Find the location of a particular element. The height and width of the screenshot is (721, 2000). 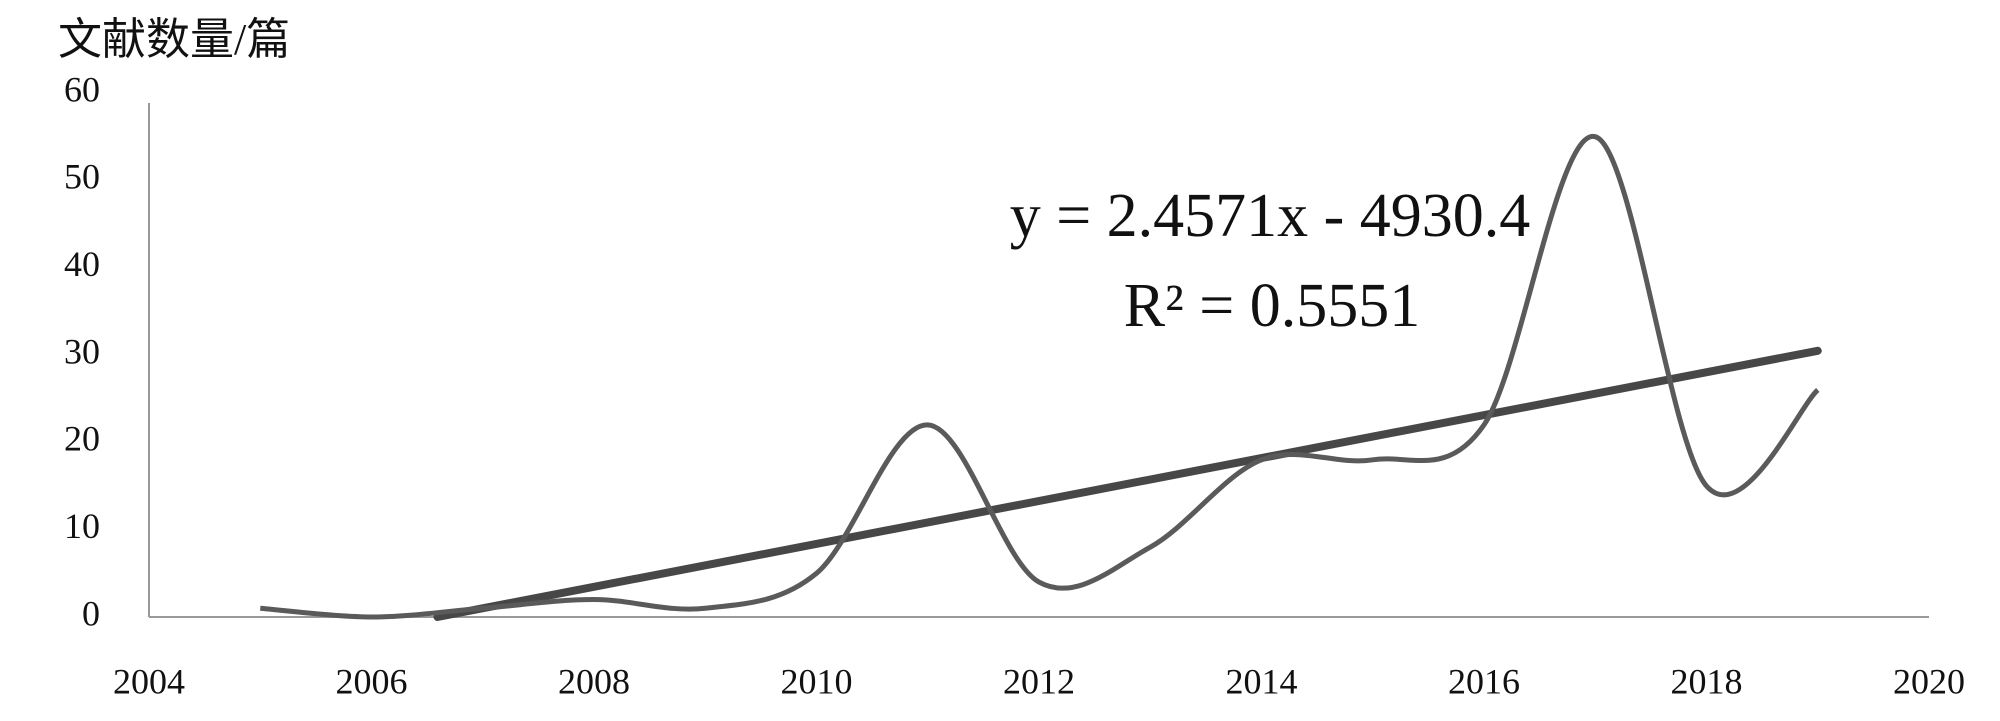

y-tick-label: 30 is located at coordinates (82, 351).